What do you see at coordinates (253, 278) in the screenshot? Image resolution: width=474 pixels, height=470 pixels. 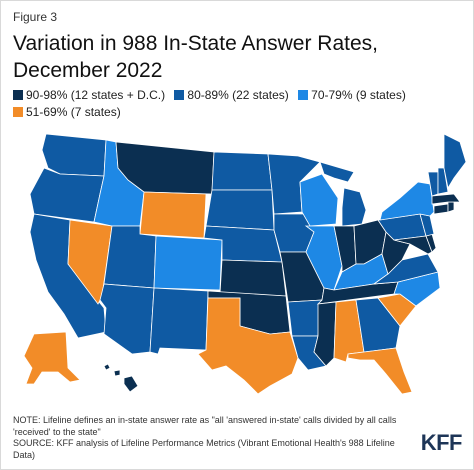 I see `state-ks` at bounding box center [253, 278].